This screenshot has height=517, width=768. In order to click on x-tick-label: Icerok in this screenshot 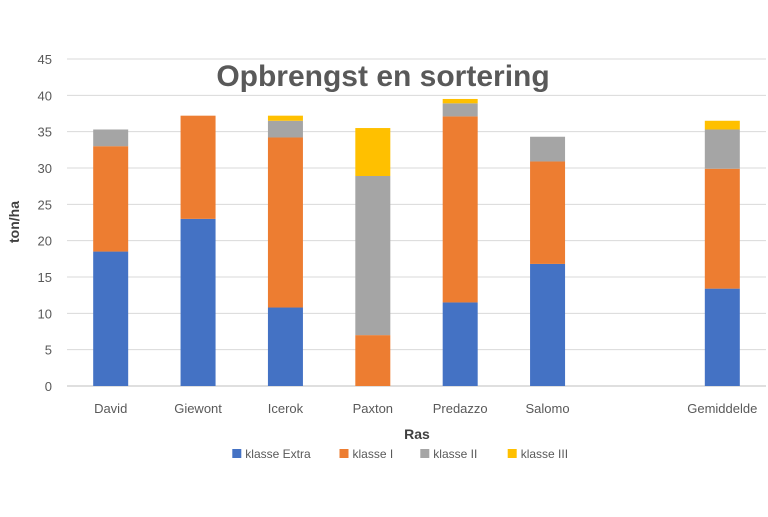, I will do `click(286, 408)`.